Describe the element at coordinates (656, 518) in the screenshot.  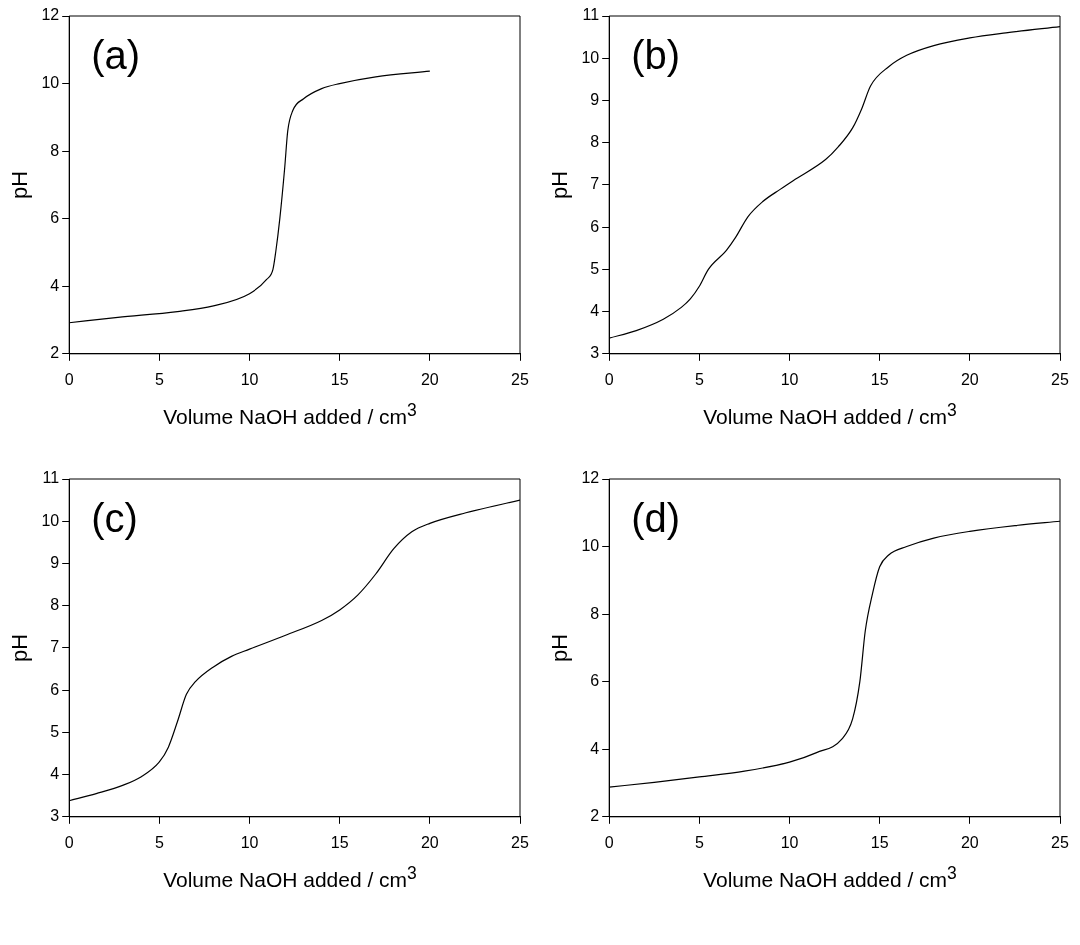
I see `annotation: (d)` at that location.